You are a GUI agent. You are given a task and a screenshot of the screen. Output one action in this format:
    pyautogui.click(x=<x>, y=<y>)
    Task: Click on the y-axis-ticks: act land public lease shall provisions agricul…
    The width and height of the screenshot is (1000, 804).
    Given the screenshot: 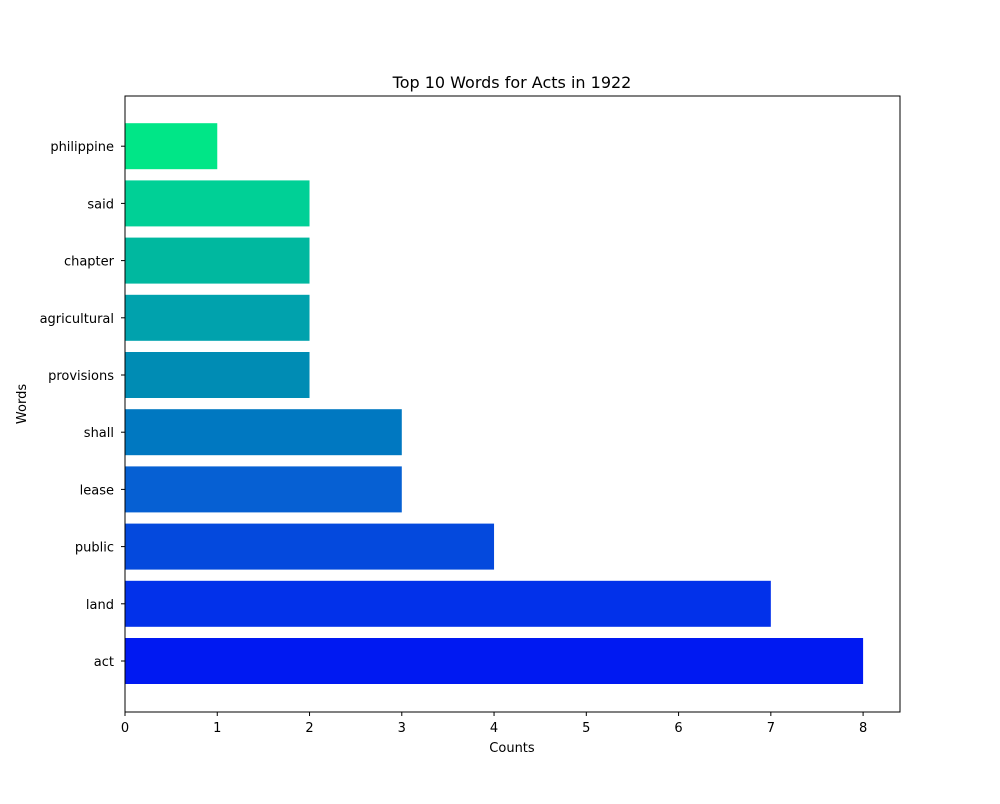 What is the action you would take?
    pyautogui.click(x=82, y=405)
    